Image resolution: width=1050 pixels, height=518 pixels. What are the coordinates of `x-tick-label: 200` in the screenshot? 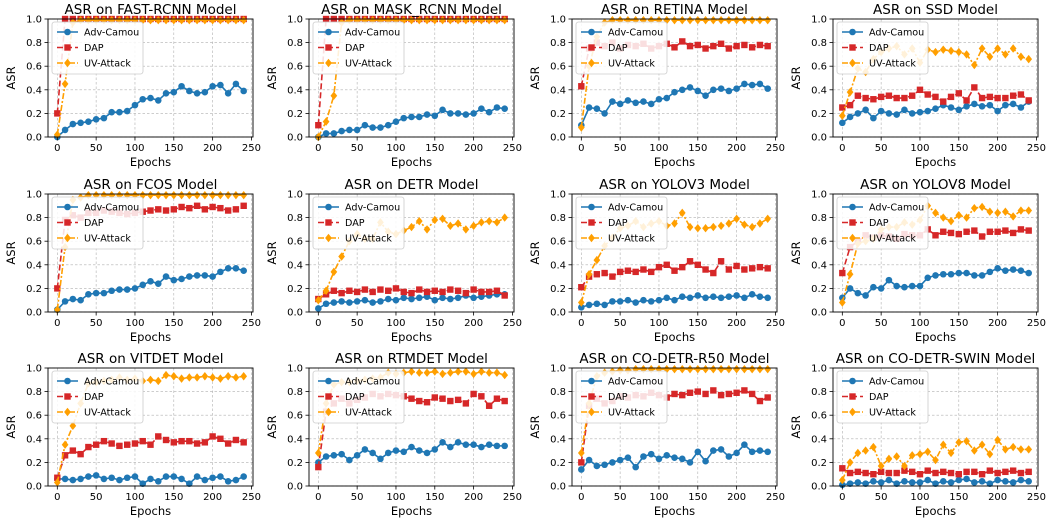 It's located at (473, 148).